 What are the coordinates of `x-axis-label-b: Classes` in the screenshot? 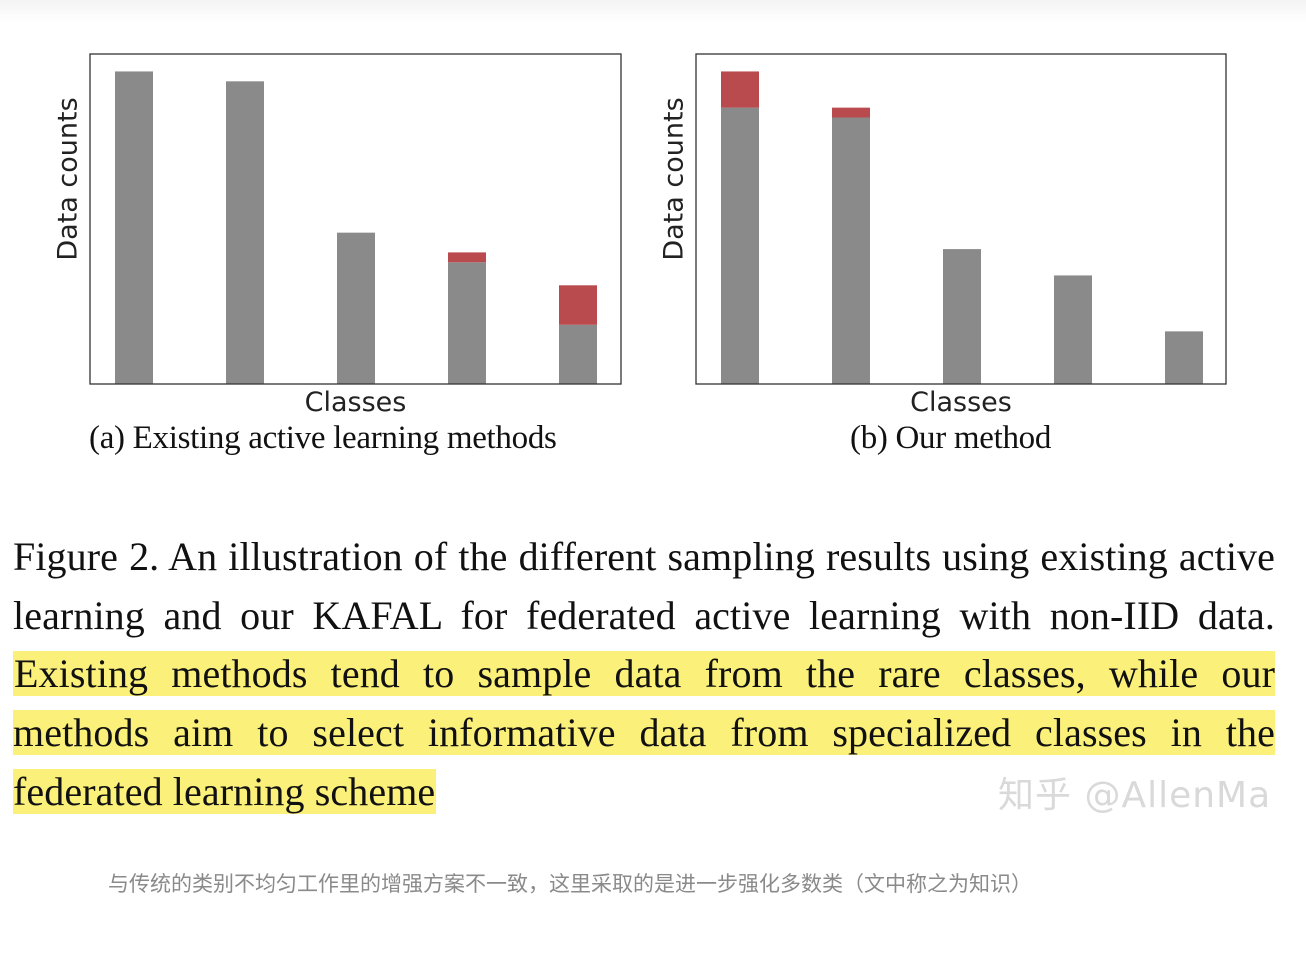 It's located at (961, 402).